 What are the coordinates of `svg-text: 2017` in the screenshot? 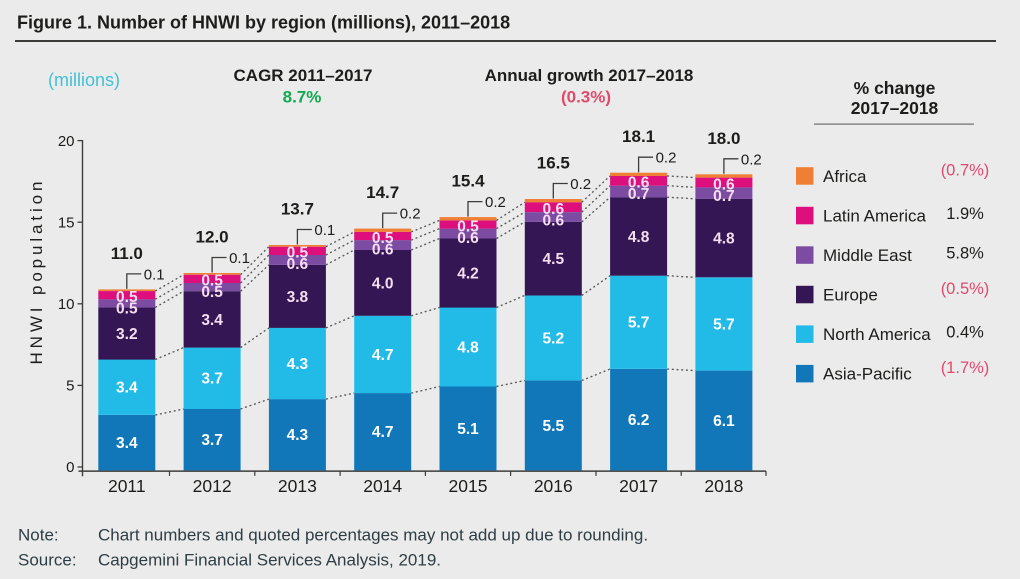 It's located at (638, 486).